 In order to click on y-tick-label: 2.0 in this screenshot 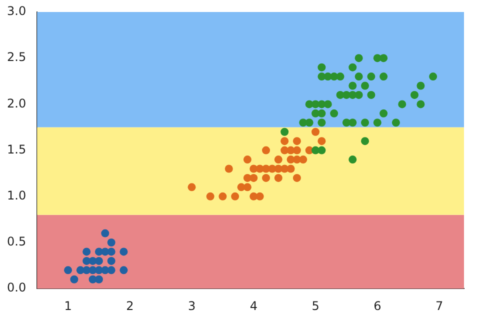, I will do `click(16, 103)`.